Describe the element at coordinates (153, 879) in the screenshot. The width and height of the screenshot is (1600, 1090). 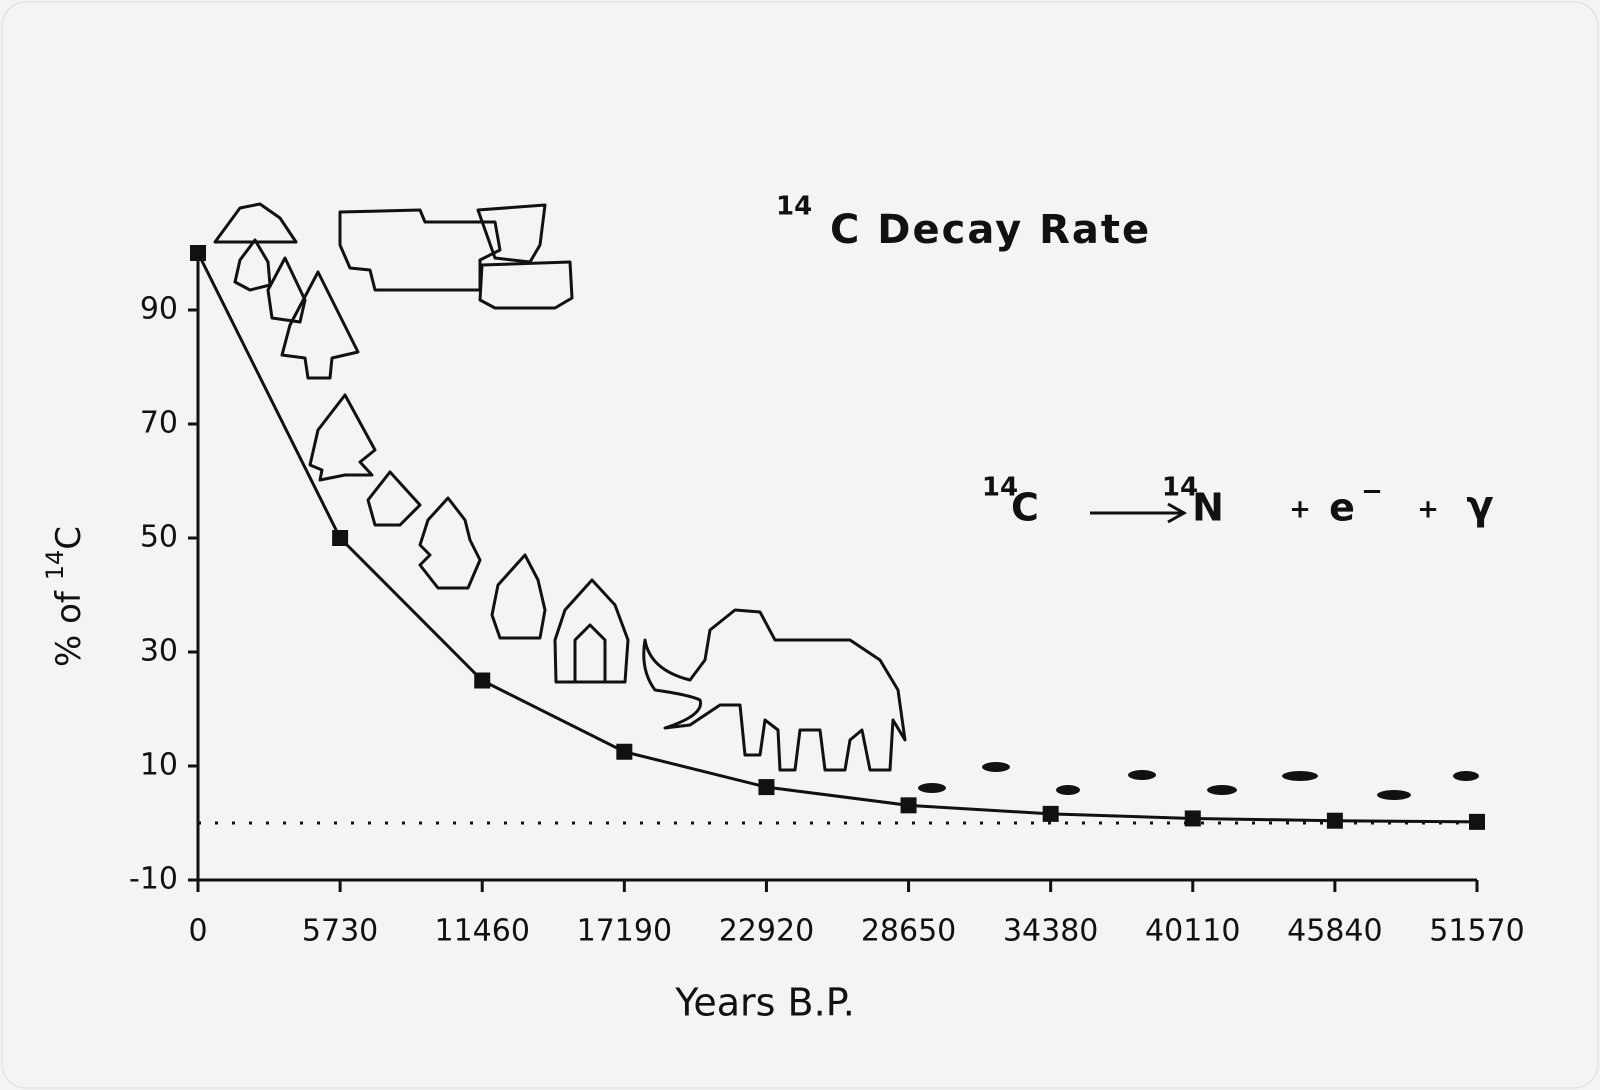
I see `y-tick-label: -10` at that location.